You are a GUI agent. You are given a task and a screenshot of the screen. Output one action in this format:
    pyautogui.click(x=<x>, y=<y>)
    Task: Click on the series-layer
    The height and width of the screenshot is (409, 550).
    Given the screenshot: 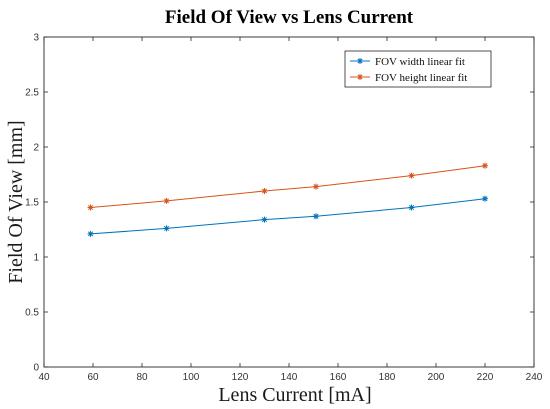 What is the action you would take?
    pyautogui.click(x=287, y=199)
    